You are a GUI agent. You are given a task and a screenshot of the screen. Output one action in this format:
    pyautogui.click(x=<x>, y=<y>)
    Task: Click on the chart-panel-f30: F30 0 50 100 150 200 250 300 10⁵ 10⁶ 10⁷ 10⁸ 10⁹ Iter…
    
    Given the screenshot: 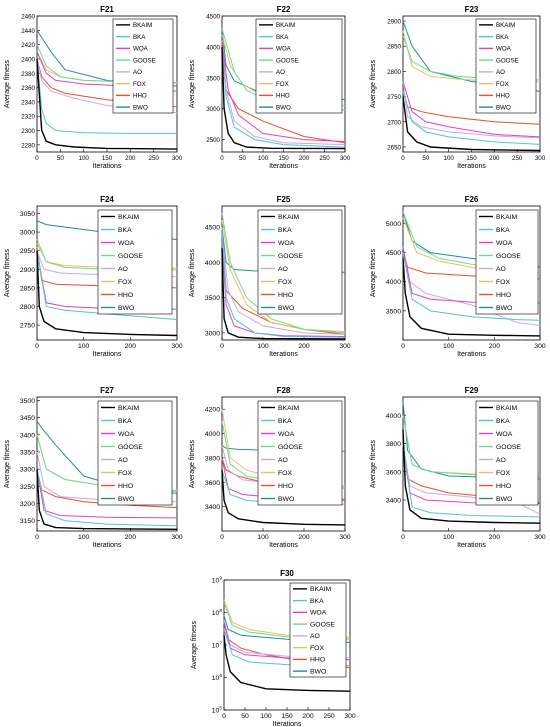 What is the action you would take?
    pyautogui.click(x=273, y=648)
    